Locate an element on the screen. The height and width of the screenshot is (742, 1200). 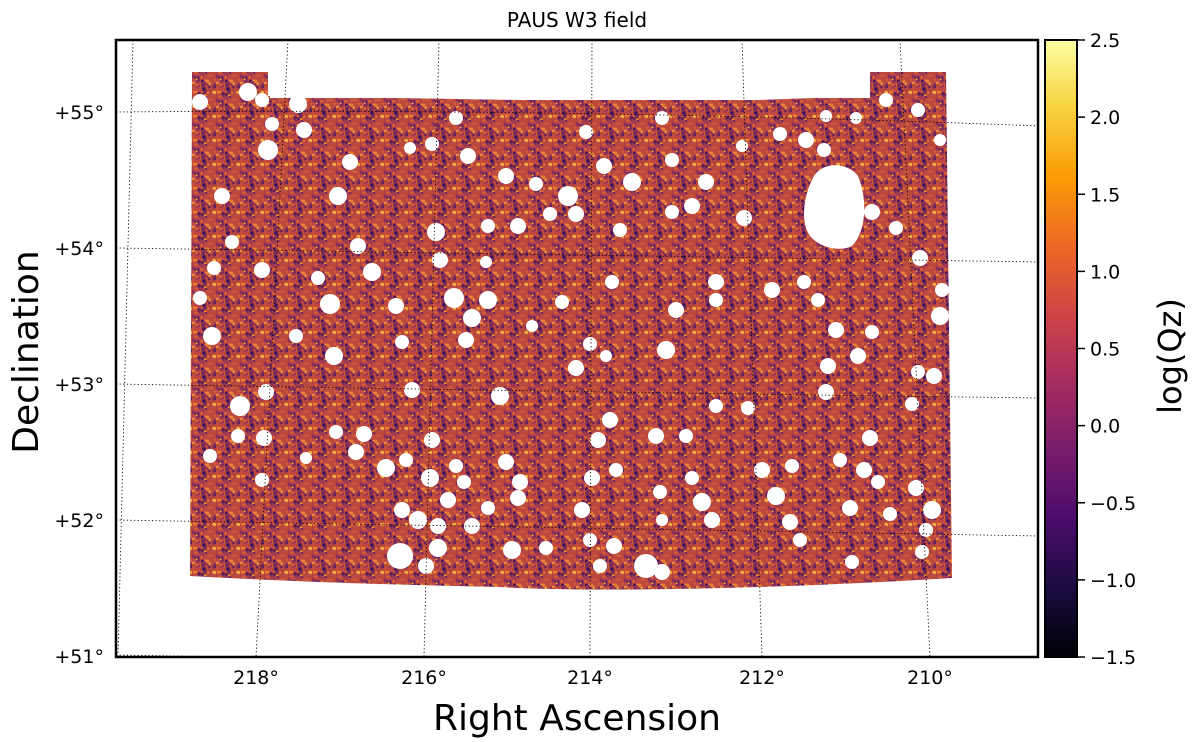
y-tick-label: +51° is located at coordinates (79, 657).